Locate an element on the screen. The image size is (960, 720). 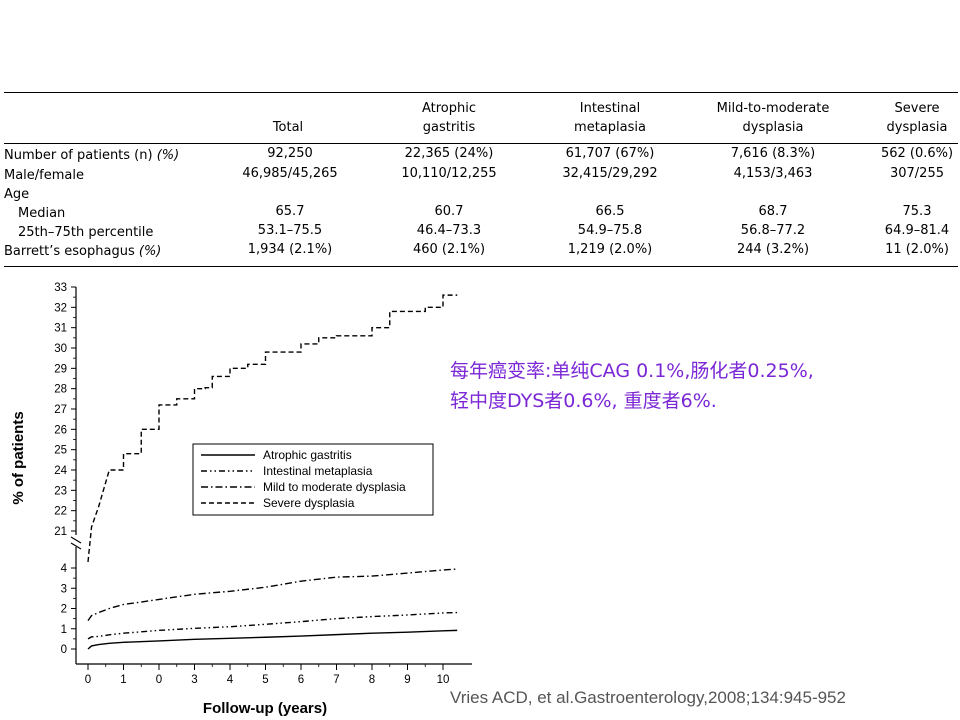
row-label: Age is located at coordinates (17, 194).